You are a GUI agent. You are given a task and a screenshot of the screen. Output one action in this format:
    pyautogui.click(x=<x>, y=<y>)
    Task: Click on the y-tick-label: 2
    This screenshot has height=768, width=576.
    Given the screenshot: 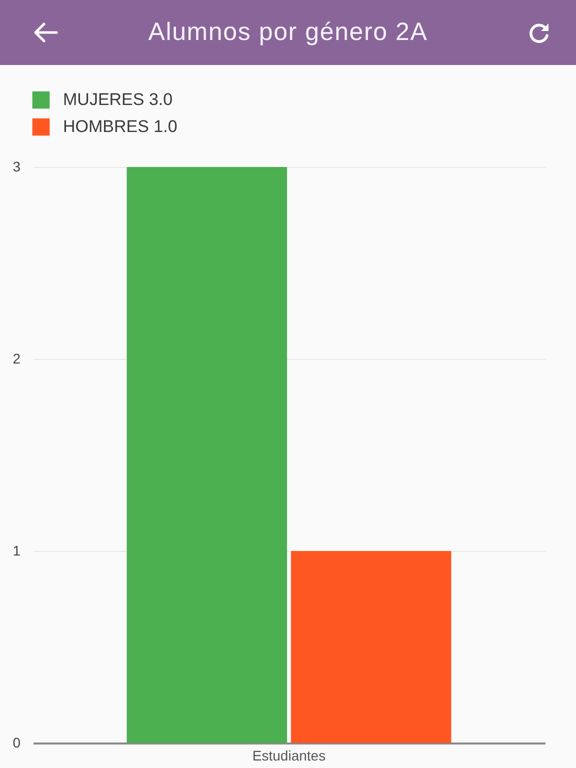 What is the action you would take?
    pyautogui.click(x=16, y=358)
    